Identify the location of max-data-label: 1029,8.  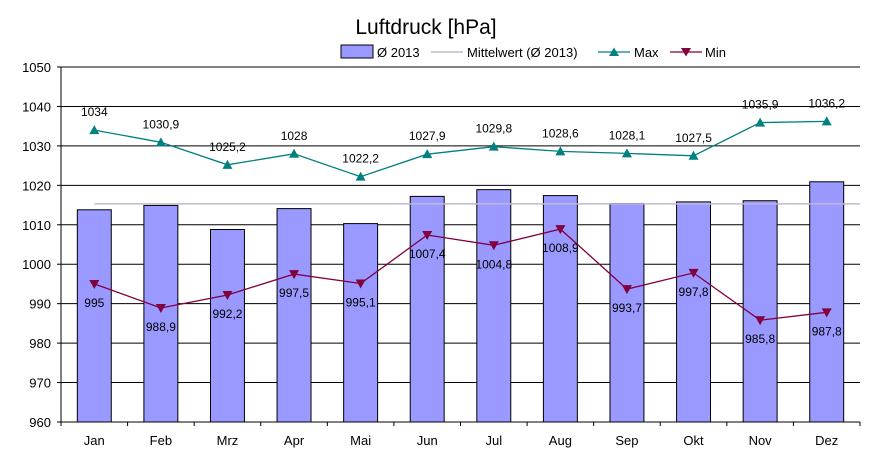
(493, 129).